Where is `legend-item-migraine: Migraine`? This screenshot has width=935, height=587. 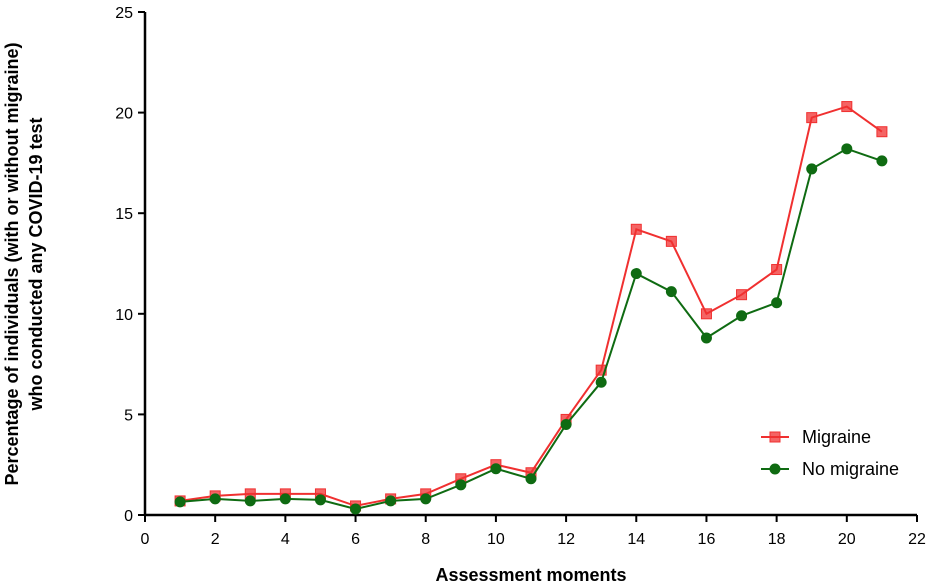
legend-item-migraine: Migraine is located at coordinates (816, 437).